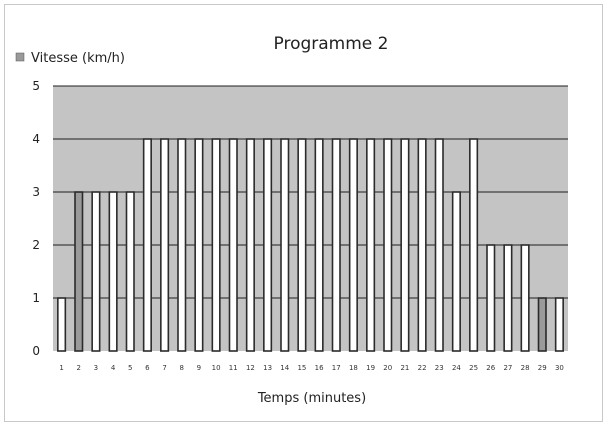 Image resolution: width=609 pixels, height=426 pixels. Describe the element at coordinates (36, 86) in the screenshot. I see `y-tick-label: 5` at that location.